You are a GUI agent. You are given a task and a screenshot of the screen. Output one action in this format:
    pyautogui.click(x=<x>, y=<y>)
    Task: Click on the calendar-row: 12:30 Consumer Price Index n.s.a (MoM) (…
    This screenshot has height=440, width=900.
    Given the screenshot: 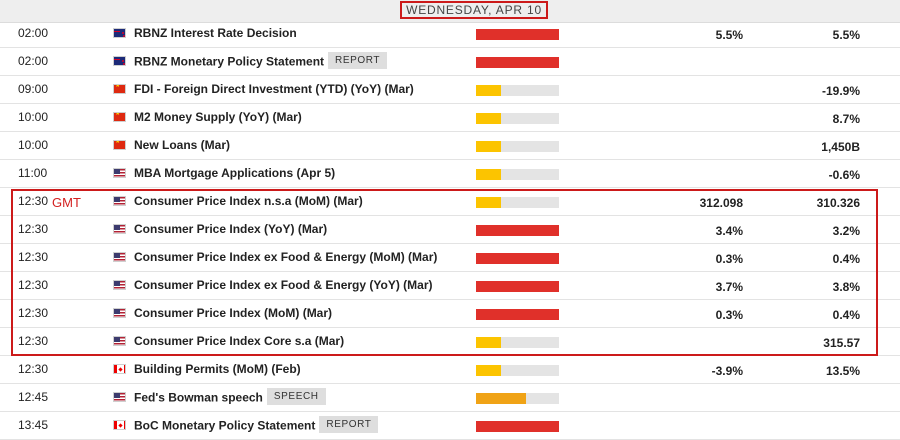 What is the action you would take?
    pyautogui.click(x=450, y=202)
    